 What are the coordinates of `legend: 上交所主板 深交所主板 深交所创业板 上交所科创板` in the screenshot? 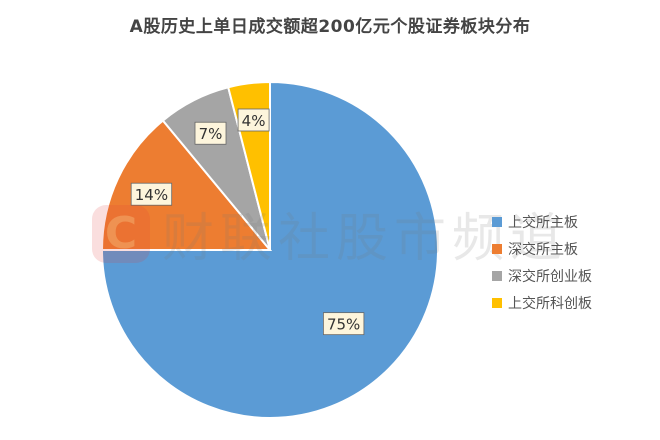 It's located at (542, 262).